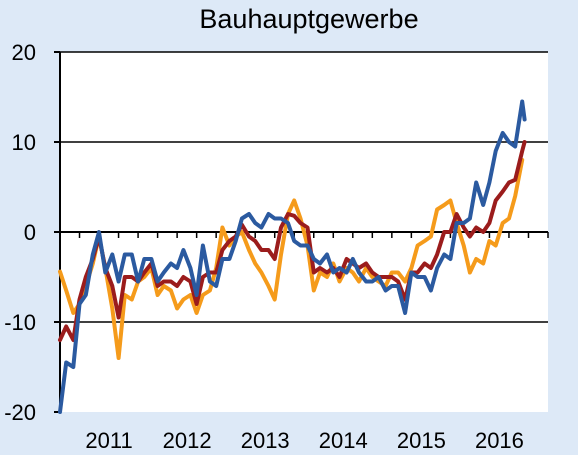 This screenshot has height=455, width=578. What do you see at coordinates (20, 412) in the screenshot?
I see `y-tick-label: -20` at bounding box center [20, 412].